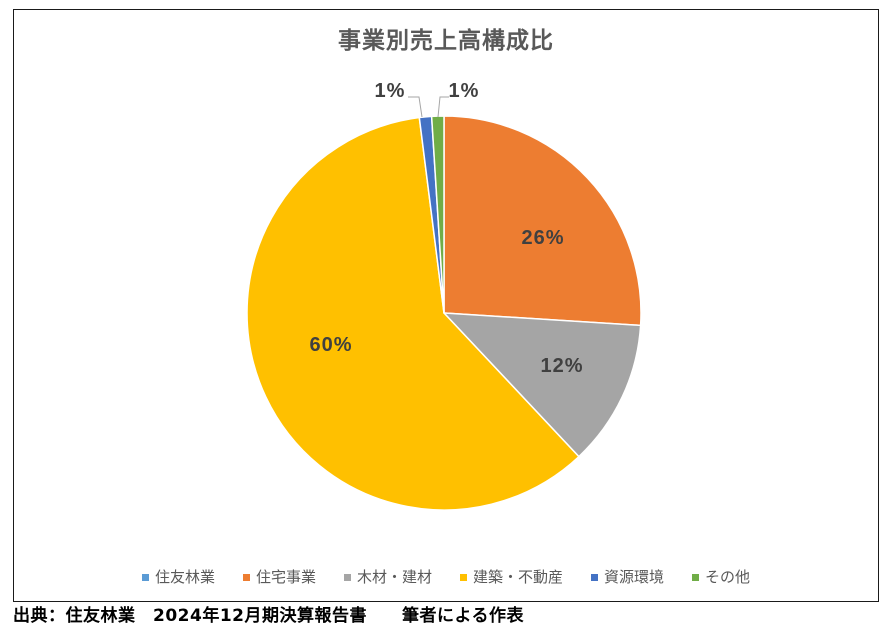  What do you see at coordinates (446, 41) in the screenshot?
I see `chart-title: 事業別売上高構成比` at bounding box center [446, 41].